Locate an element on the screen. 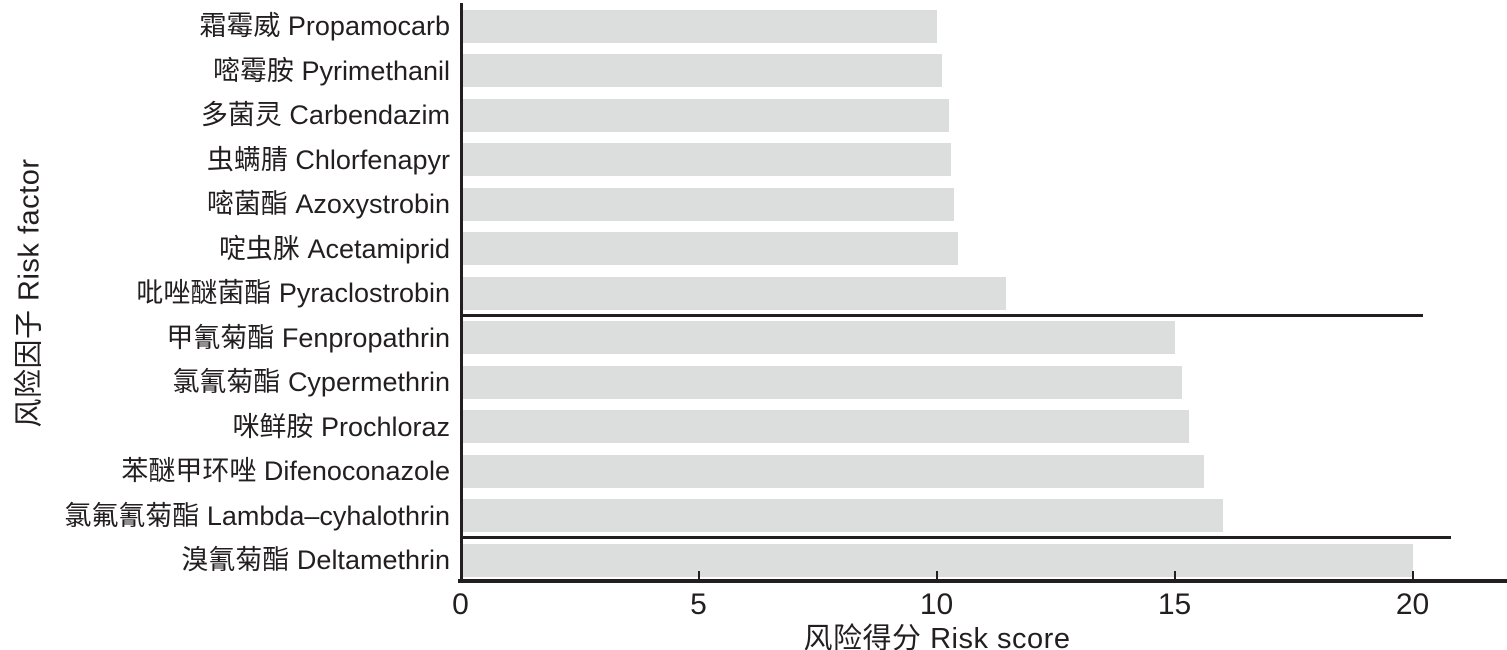  category-label: 吡唑醚菌酯 Pyraclostrobin is located at coordinates (293, 293).